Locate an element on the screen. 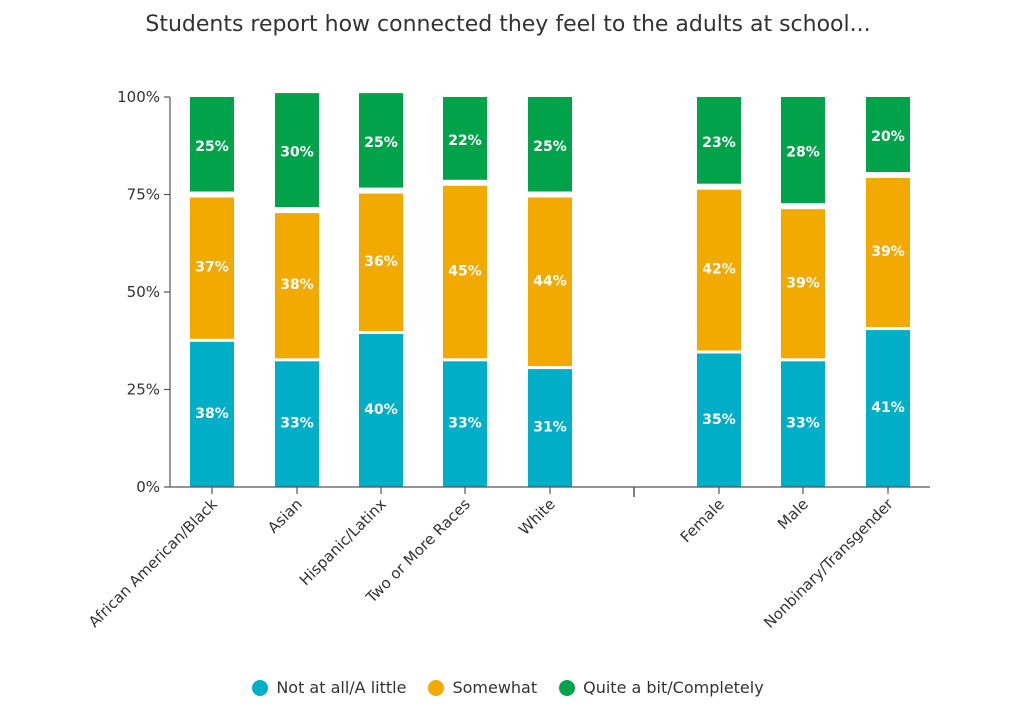 The width and height of the screenshot is (1016, 722). data-label: 35% is located at coordinates (719, 420).